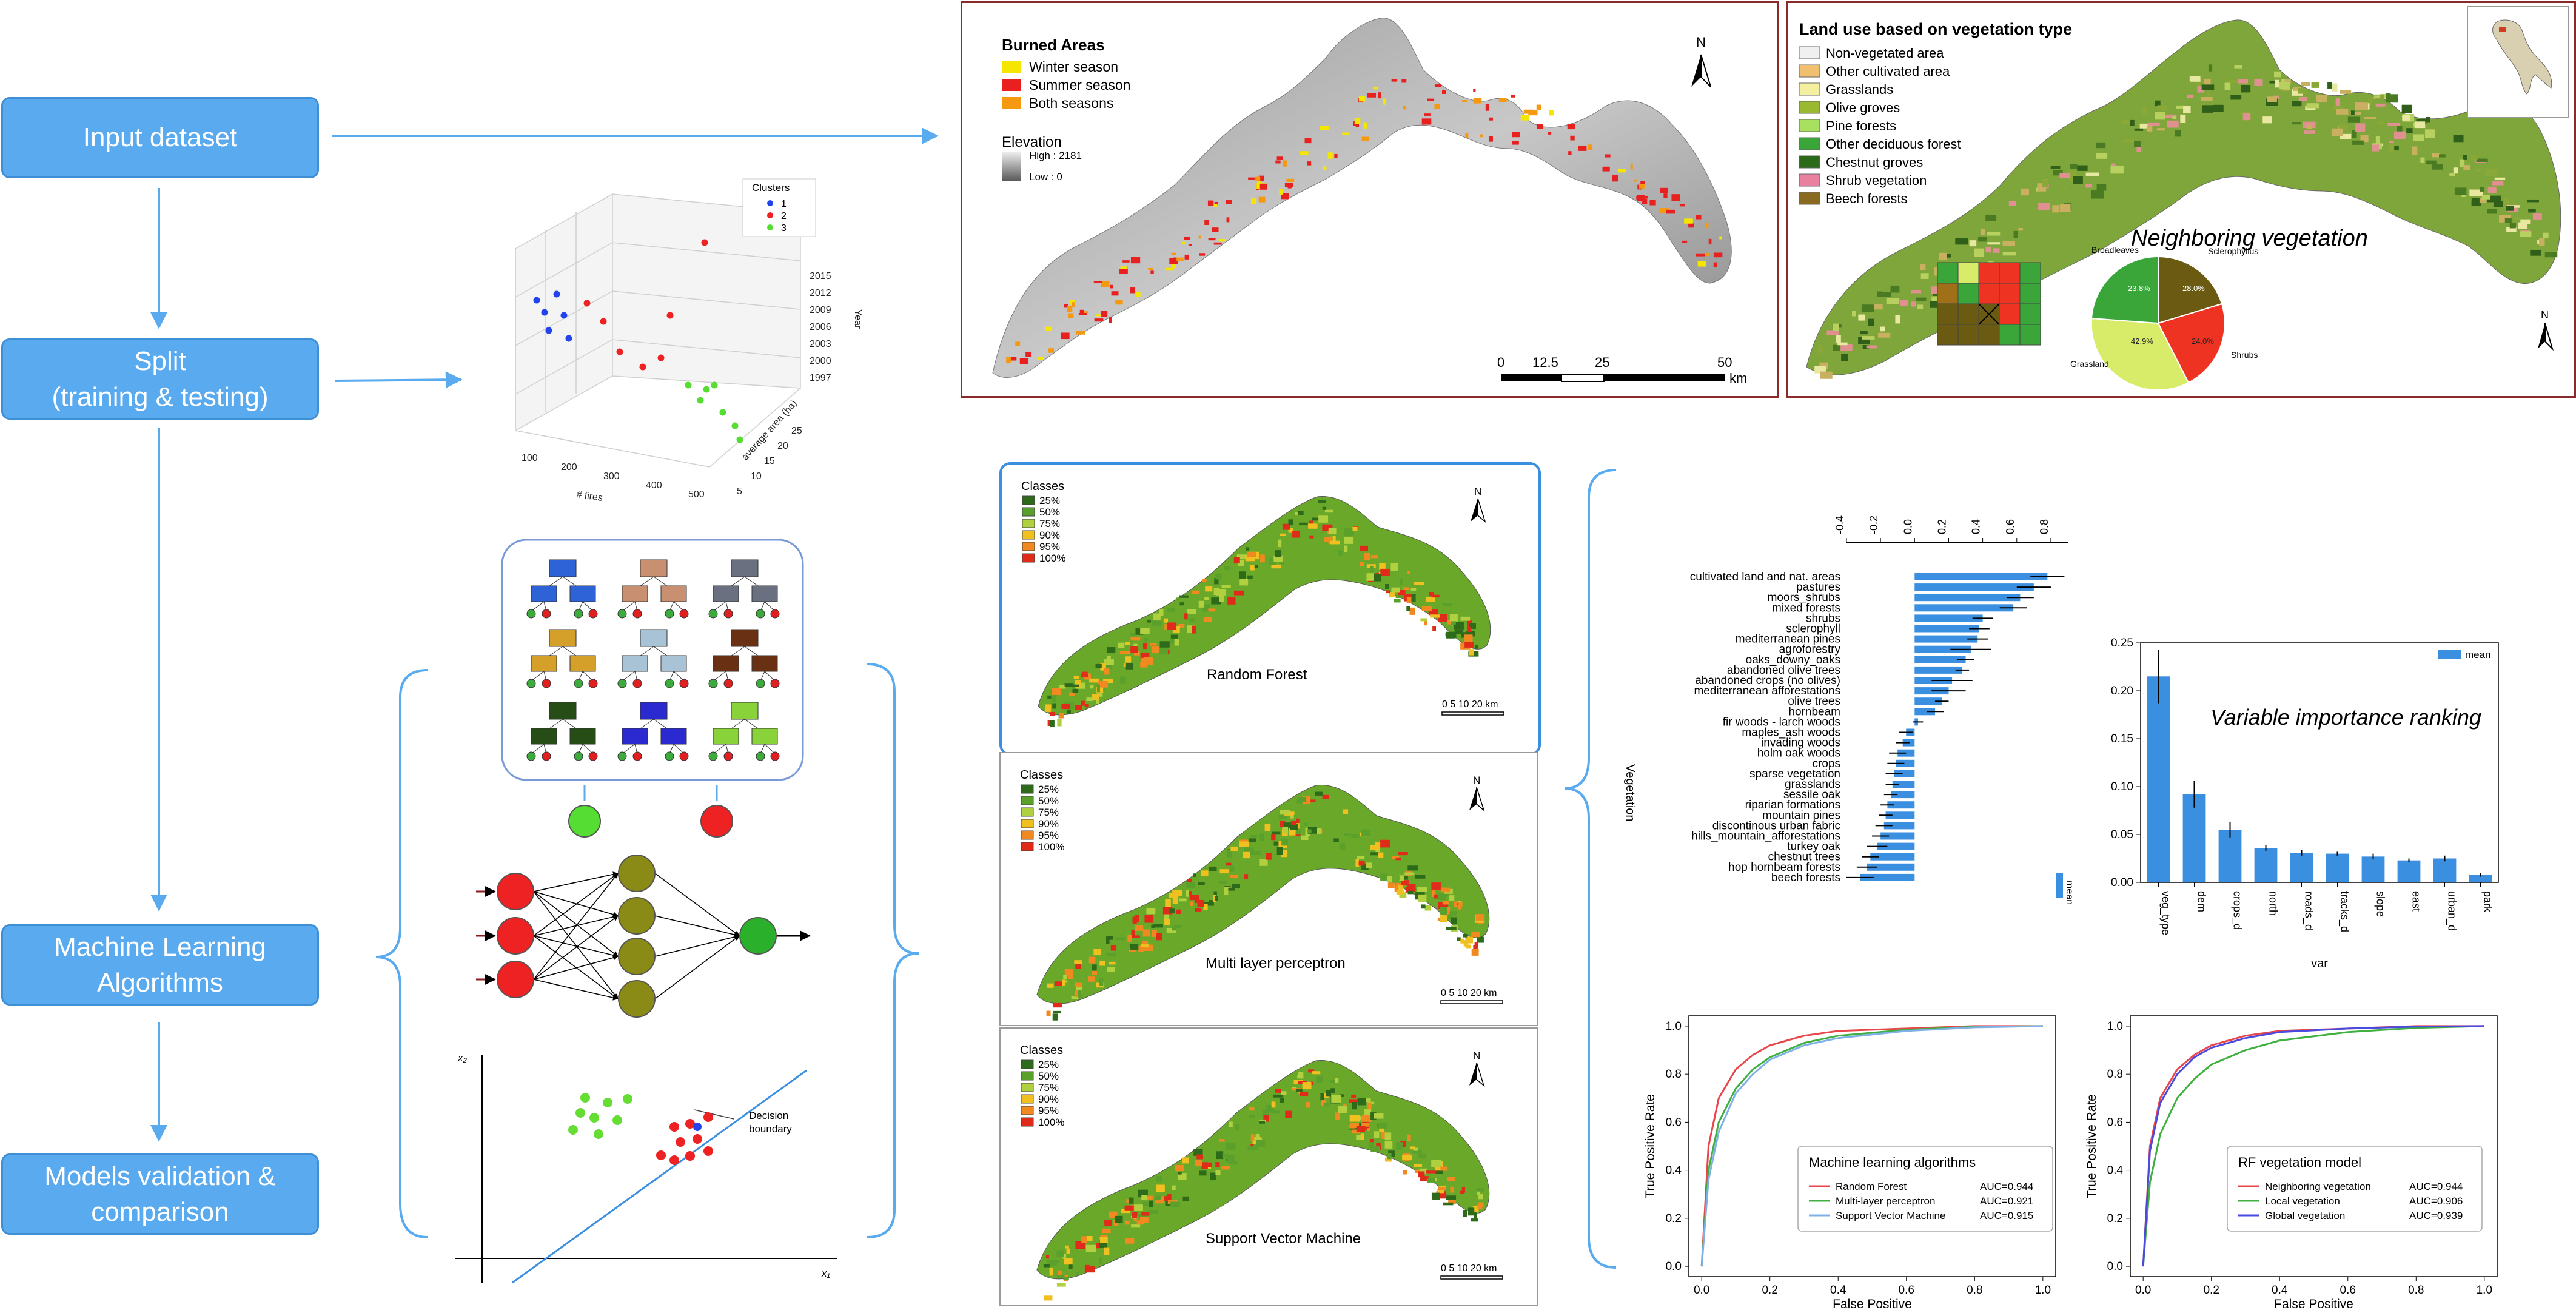 The height and width of the screenshot is (1313, 2576). Describe the element at coordinates (160, 1212) in the screenshot. I see `validation-label-2: comparison` at that location.